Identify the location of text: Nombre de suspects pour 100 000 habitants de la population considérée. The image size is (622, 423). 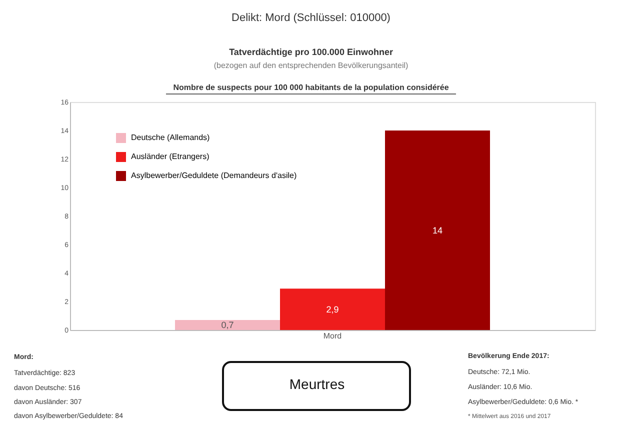
(311, 87).